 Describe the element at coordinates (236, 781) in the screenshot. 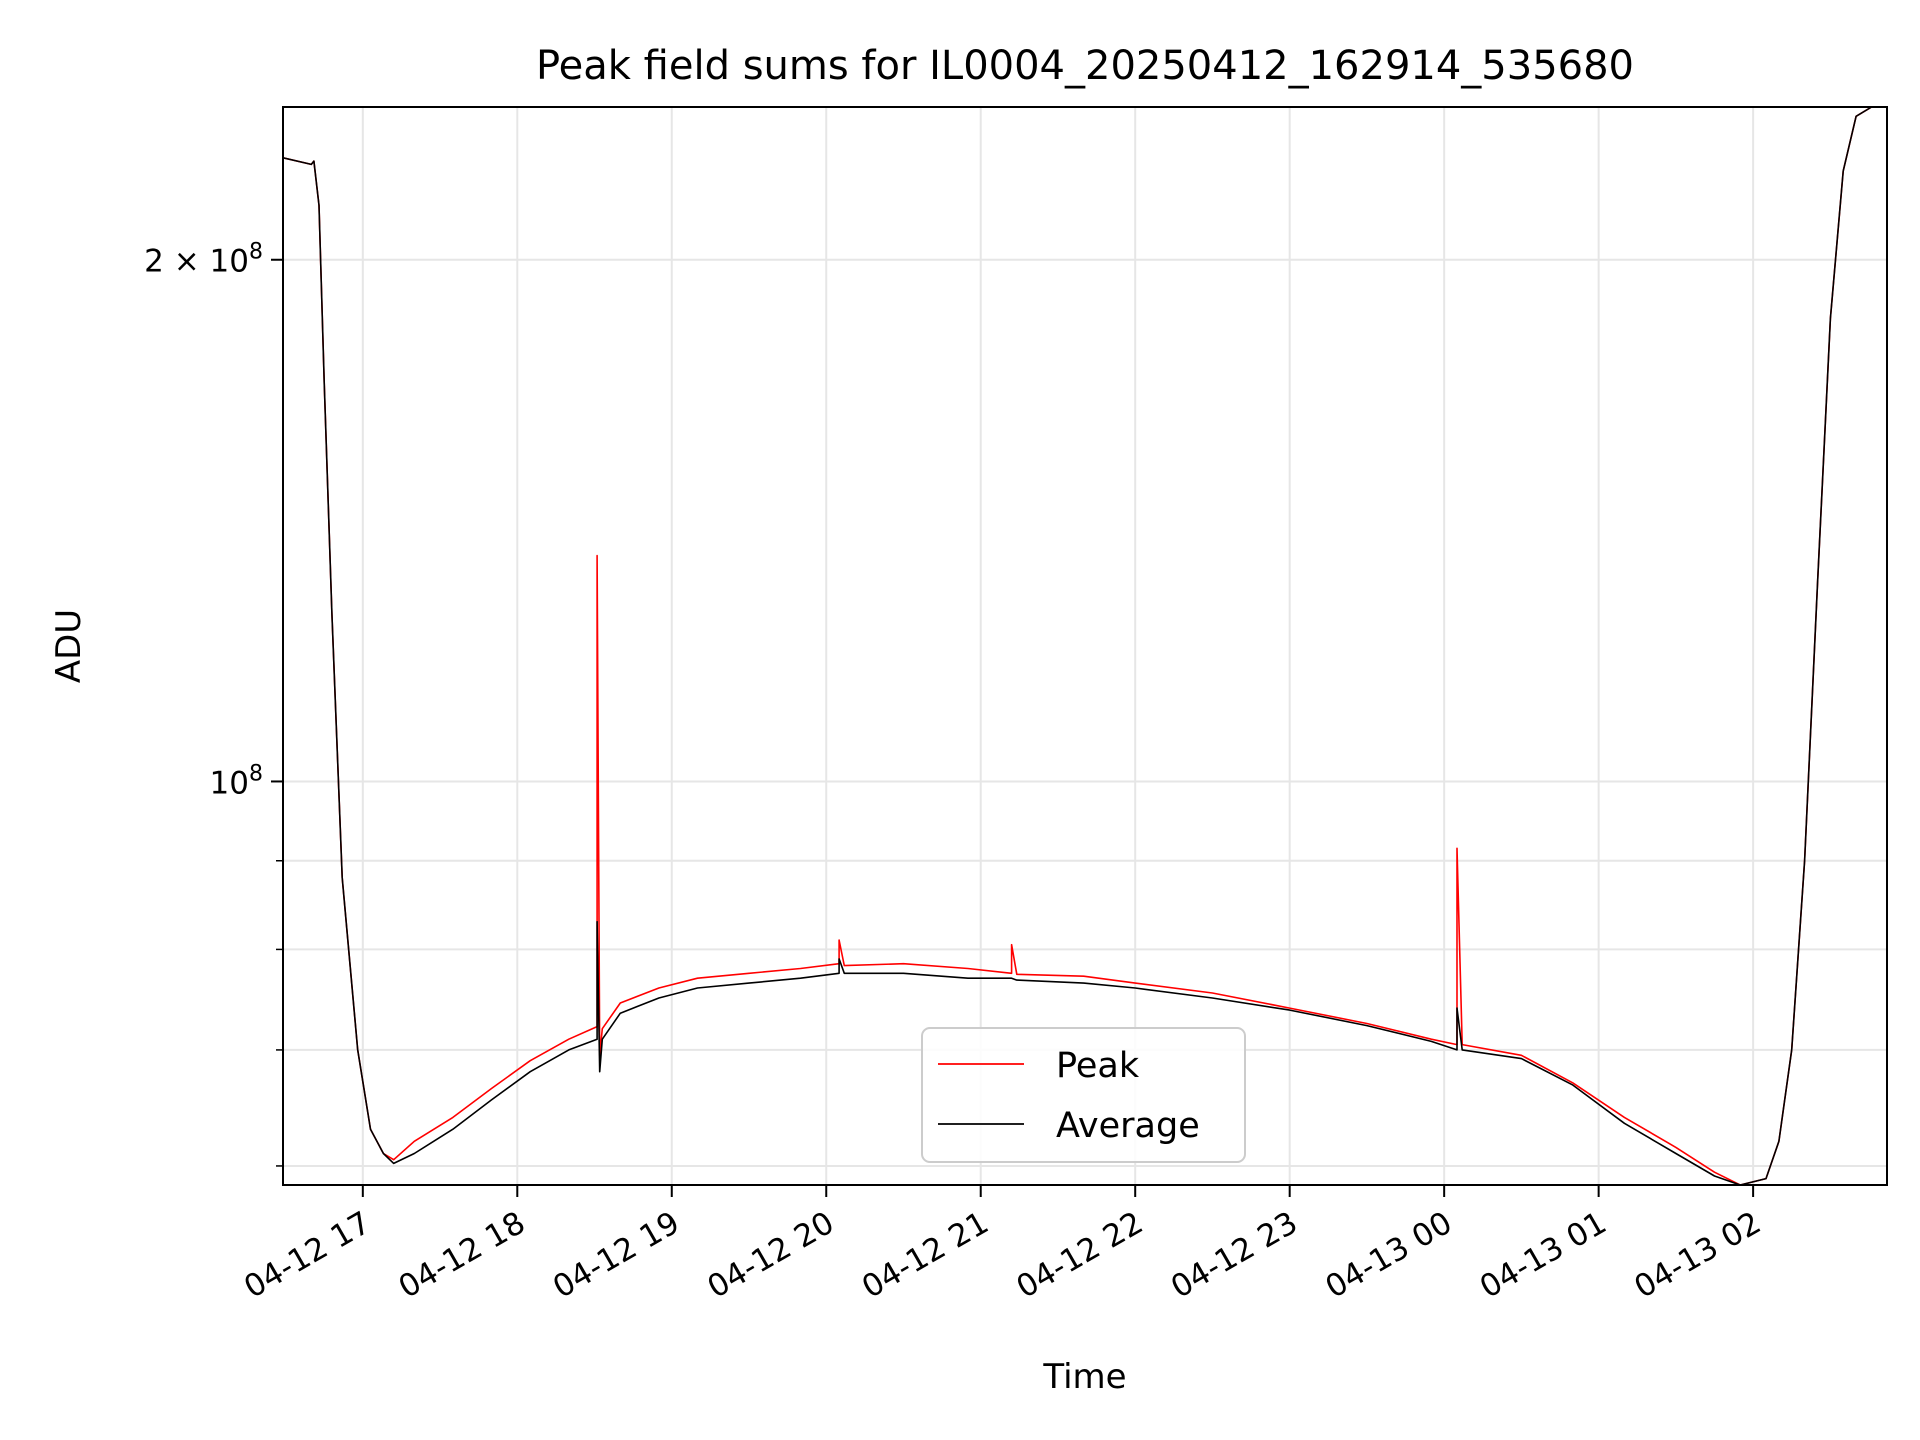

I see `y-tick-label: 108` at that location.